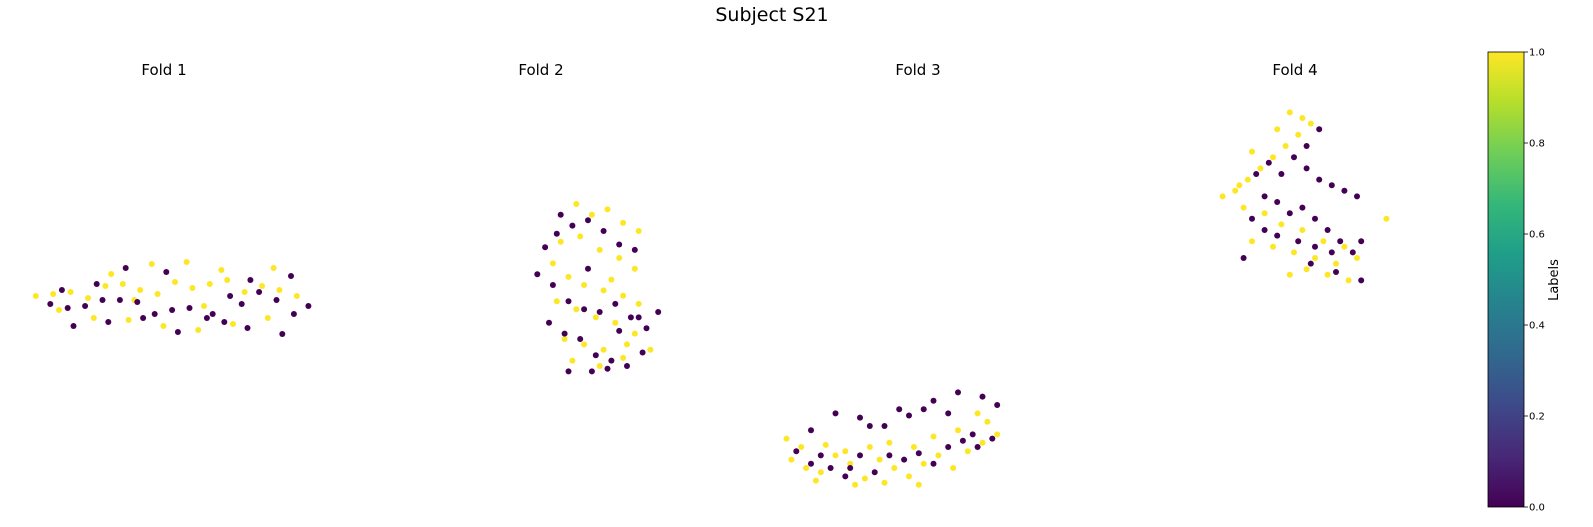 The image size is (1593, 527). Describe the element at coordinates (163, 70) in the screenshot. I see `subplot-title: Fold 1` at that location.